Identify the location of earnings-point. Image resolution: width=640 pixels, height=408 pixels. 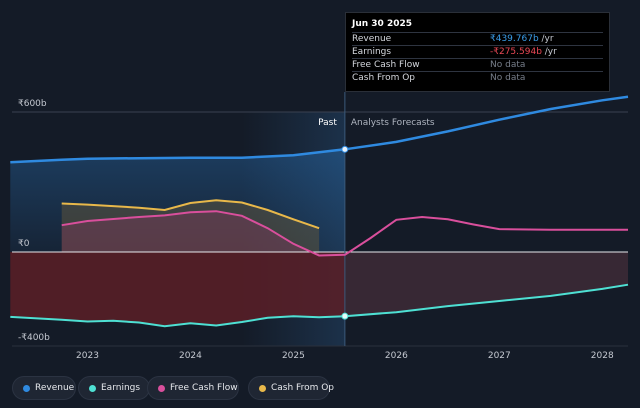
(345, 316).